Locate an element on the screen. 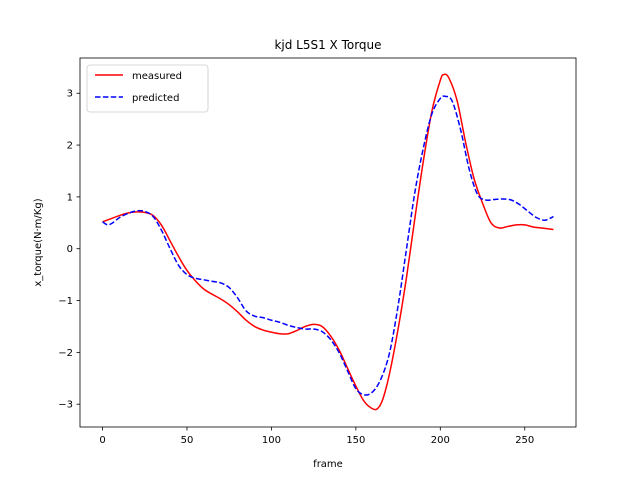 The image size is (640, 480). y-tick-label: −3 is located at coordinates (65, 405).